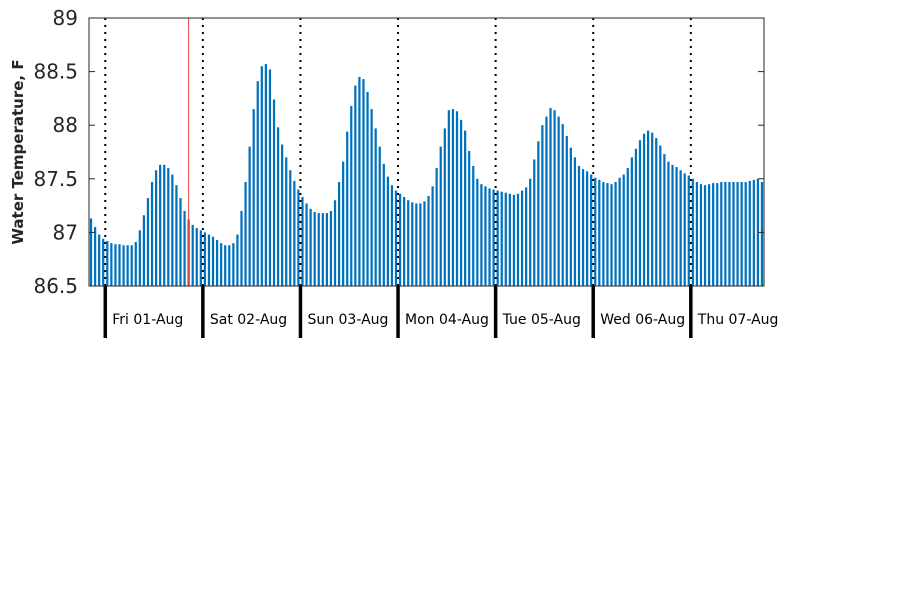  Describe the element at coordinates (738, 320) in the screenshot. I see `day-label: Thu 07-Aug` at that location.